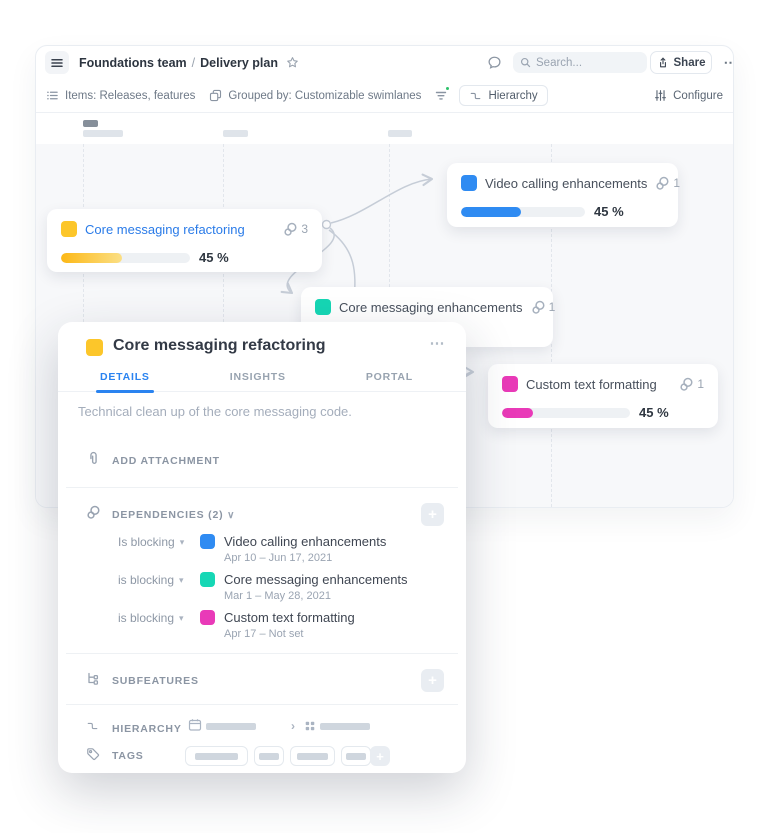 This screenshot has width=768, height=833. What do you see at coordinates (726, 62) in the screenshot?
I see `window-more-button: ⋯` at bounding box center [726, 62].